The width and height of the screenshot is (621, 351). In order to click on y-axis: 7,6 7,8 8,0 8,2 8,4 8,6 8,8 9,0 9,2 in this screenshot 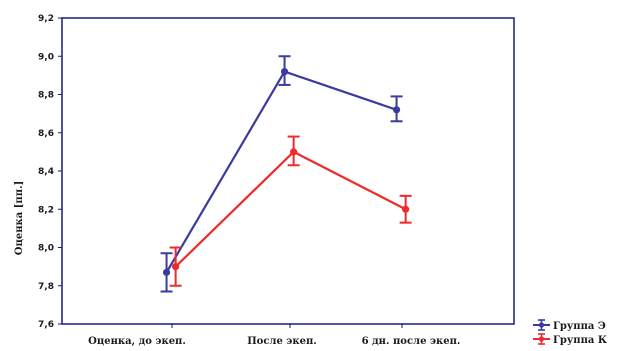, I will do `click(50, 172)`.